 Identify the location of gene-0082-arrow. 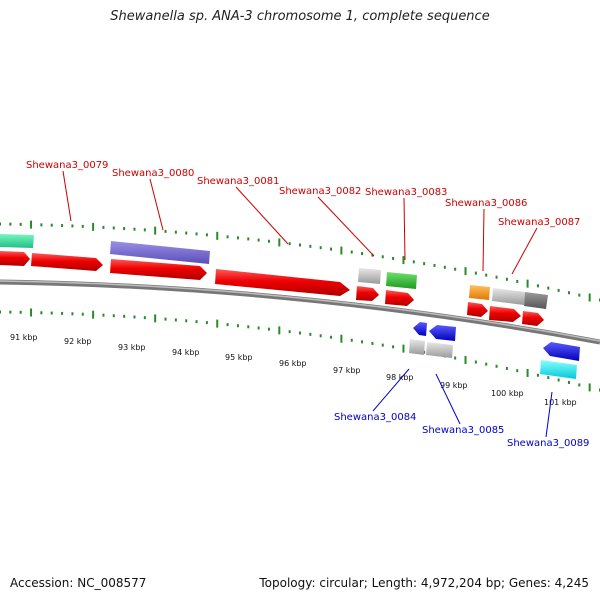
(367, 293).